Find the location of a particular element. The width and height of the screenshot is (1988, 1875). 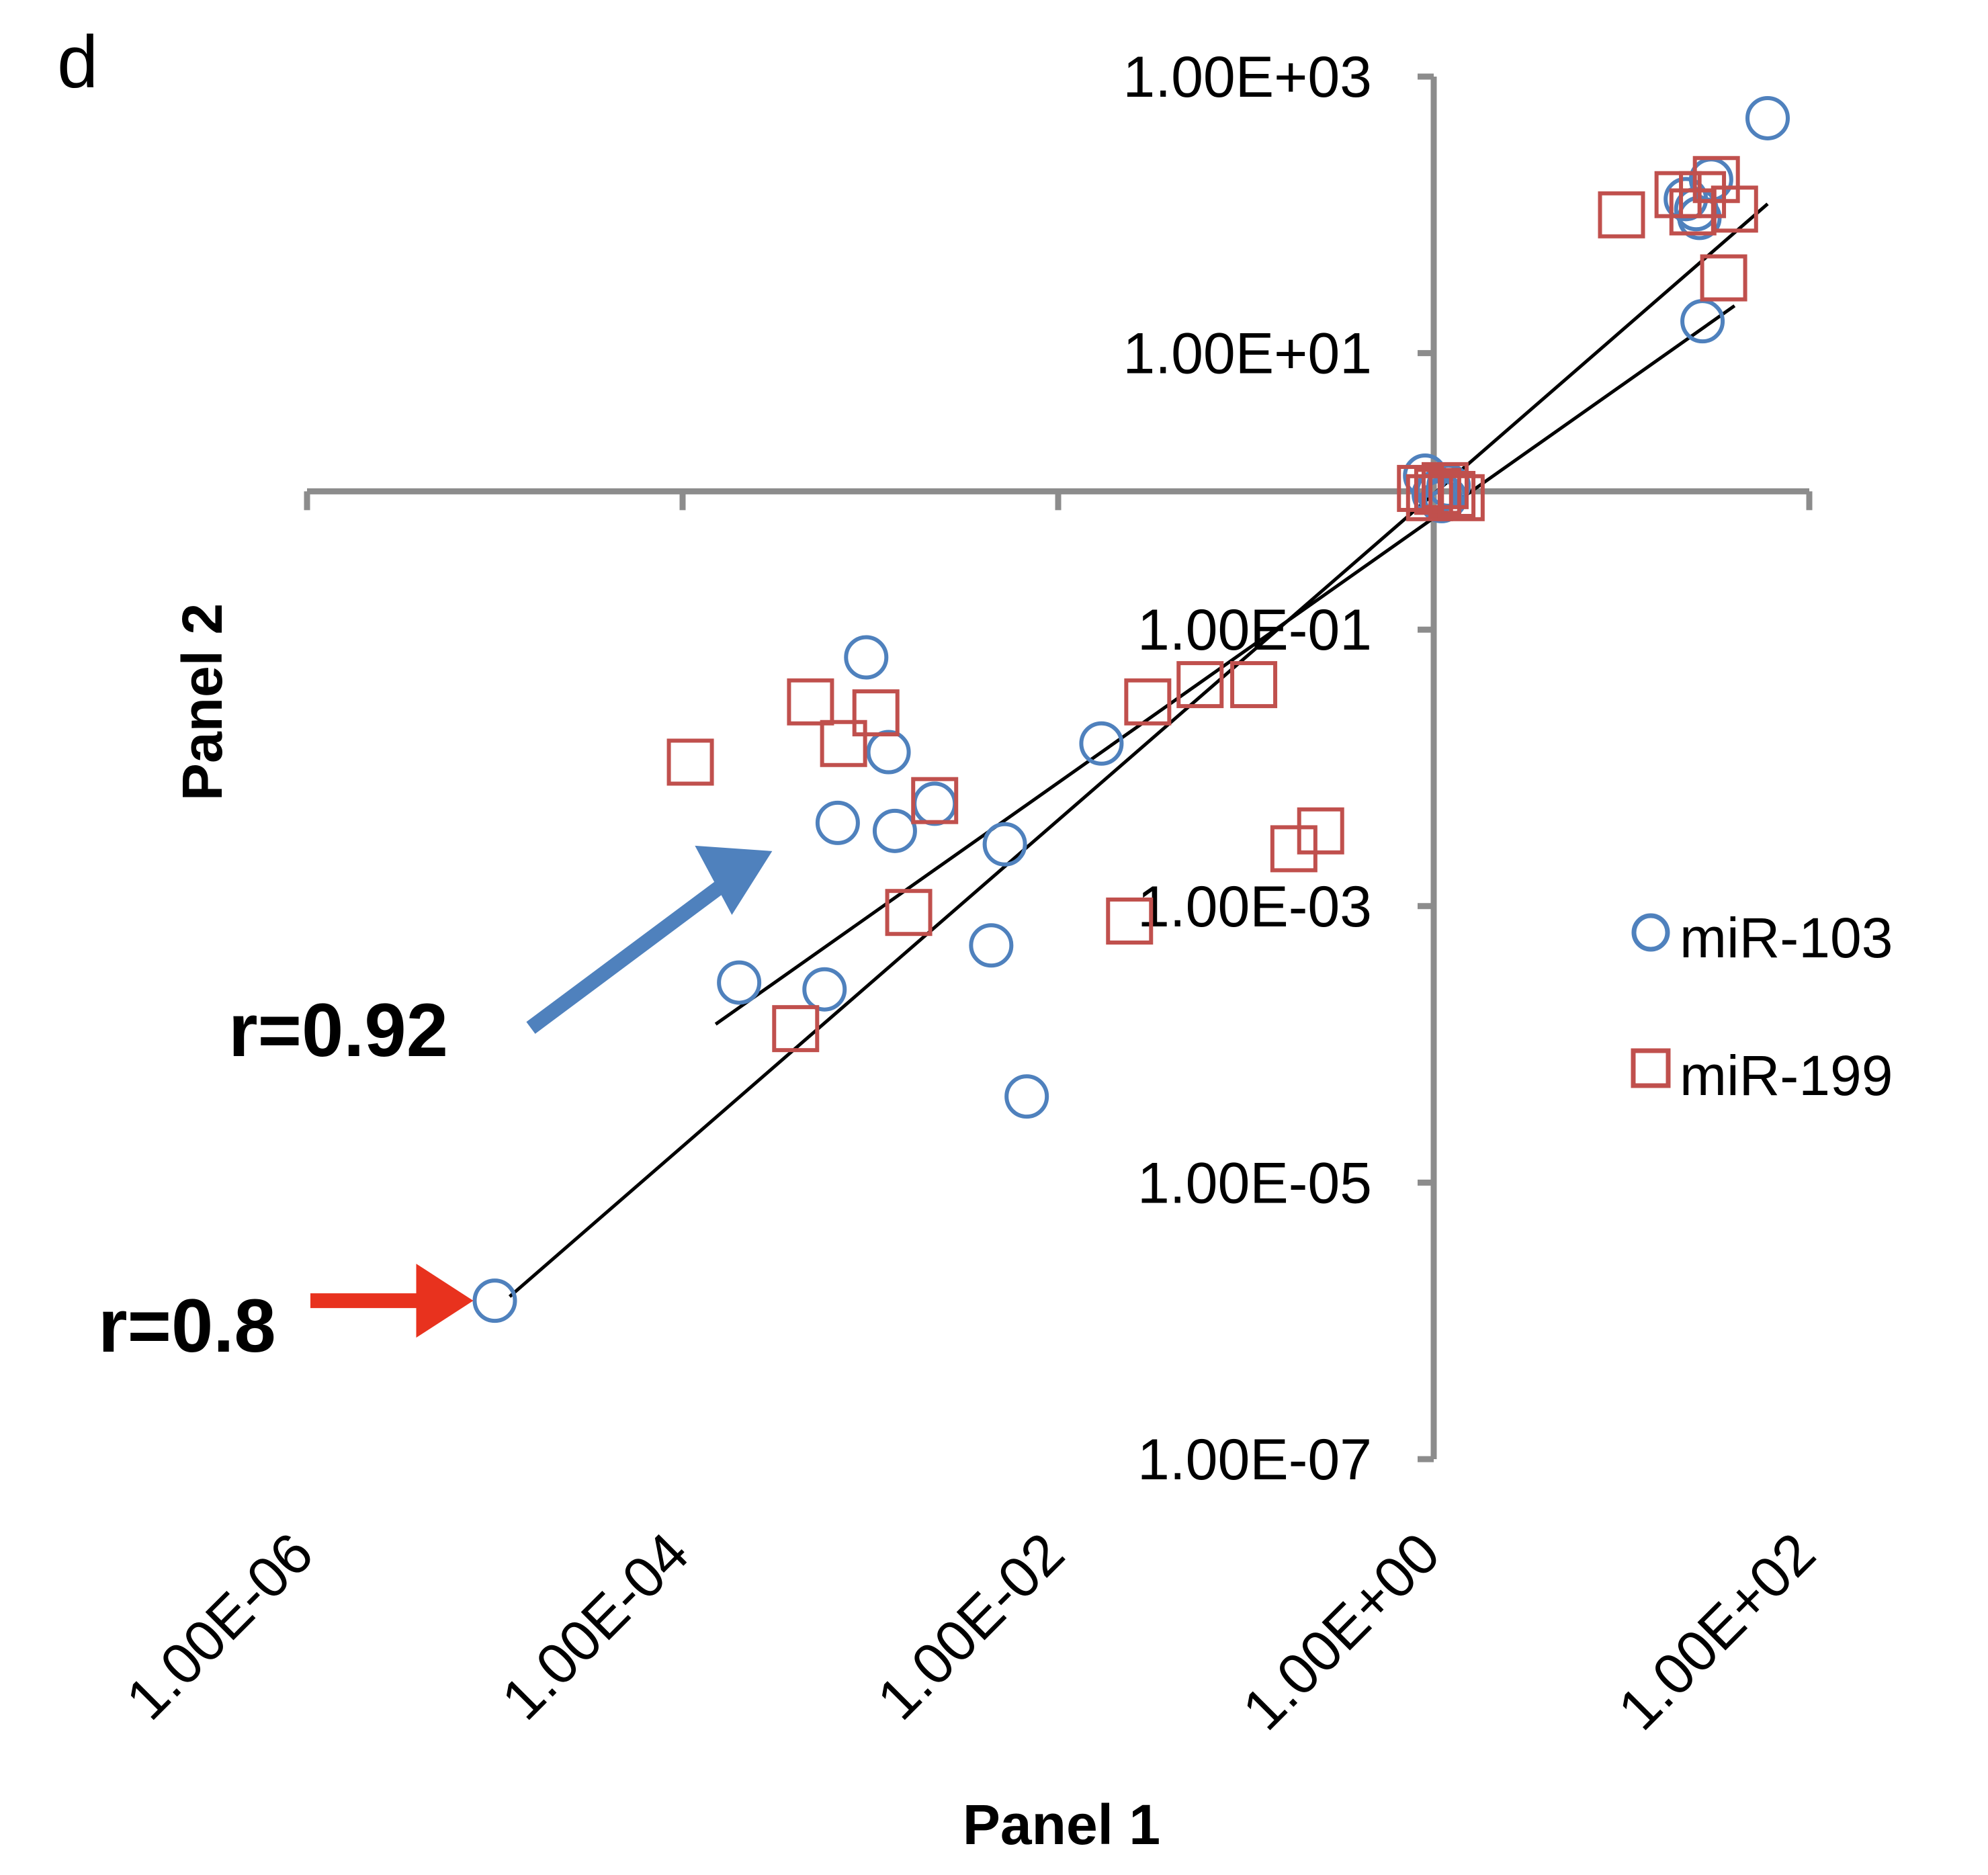

y-axis-title: Panel 2 is located at coordinates (203, 702).